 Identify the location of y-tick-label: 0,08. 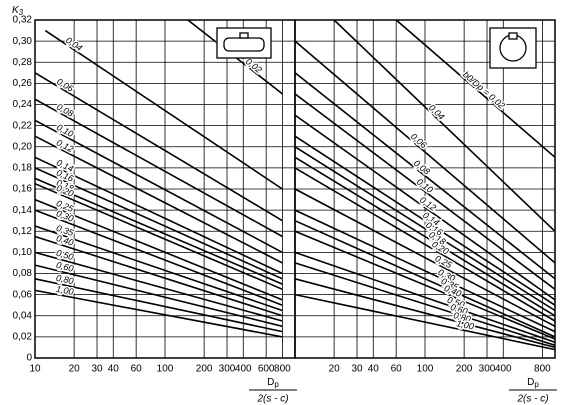
(23, 273).